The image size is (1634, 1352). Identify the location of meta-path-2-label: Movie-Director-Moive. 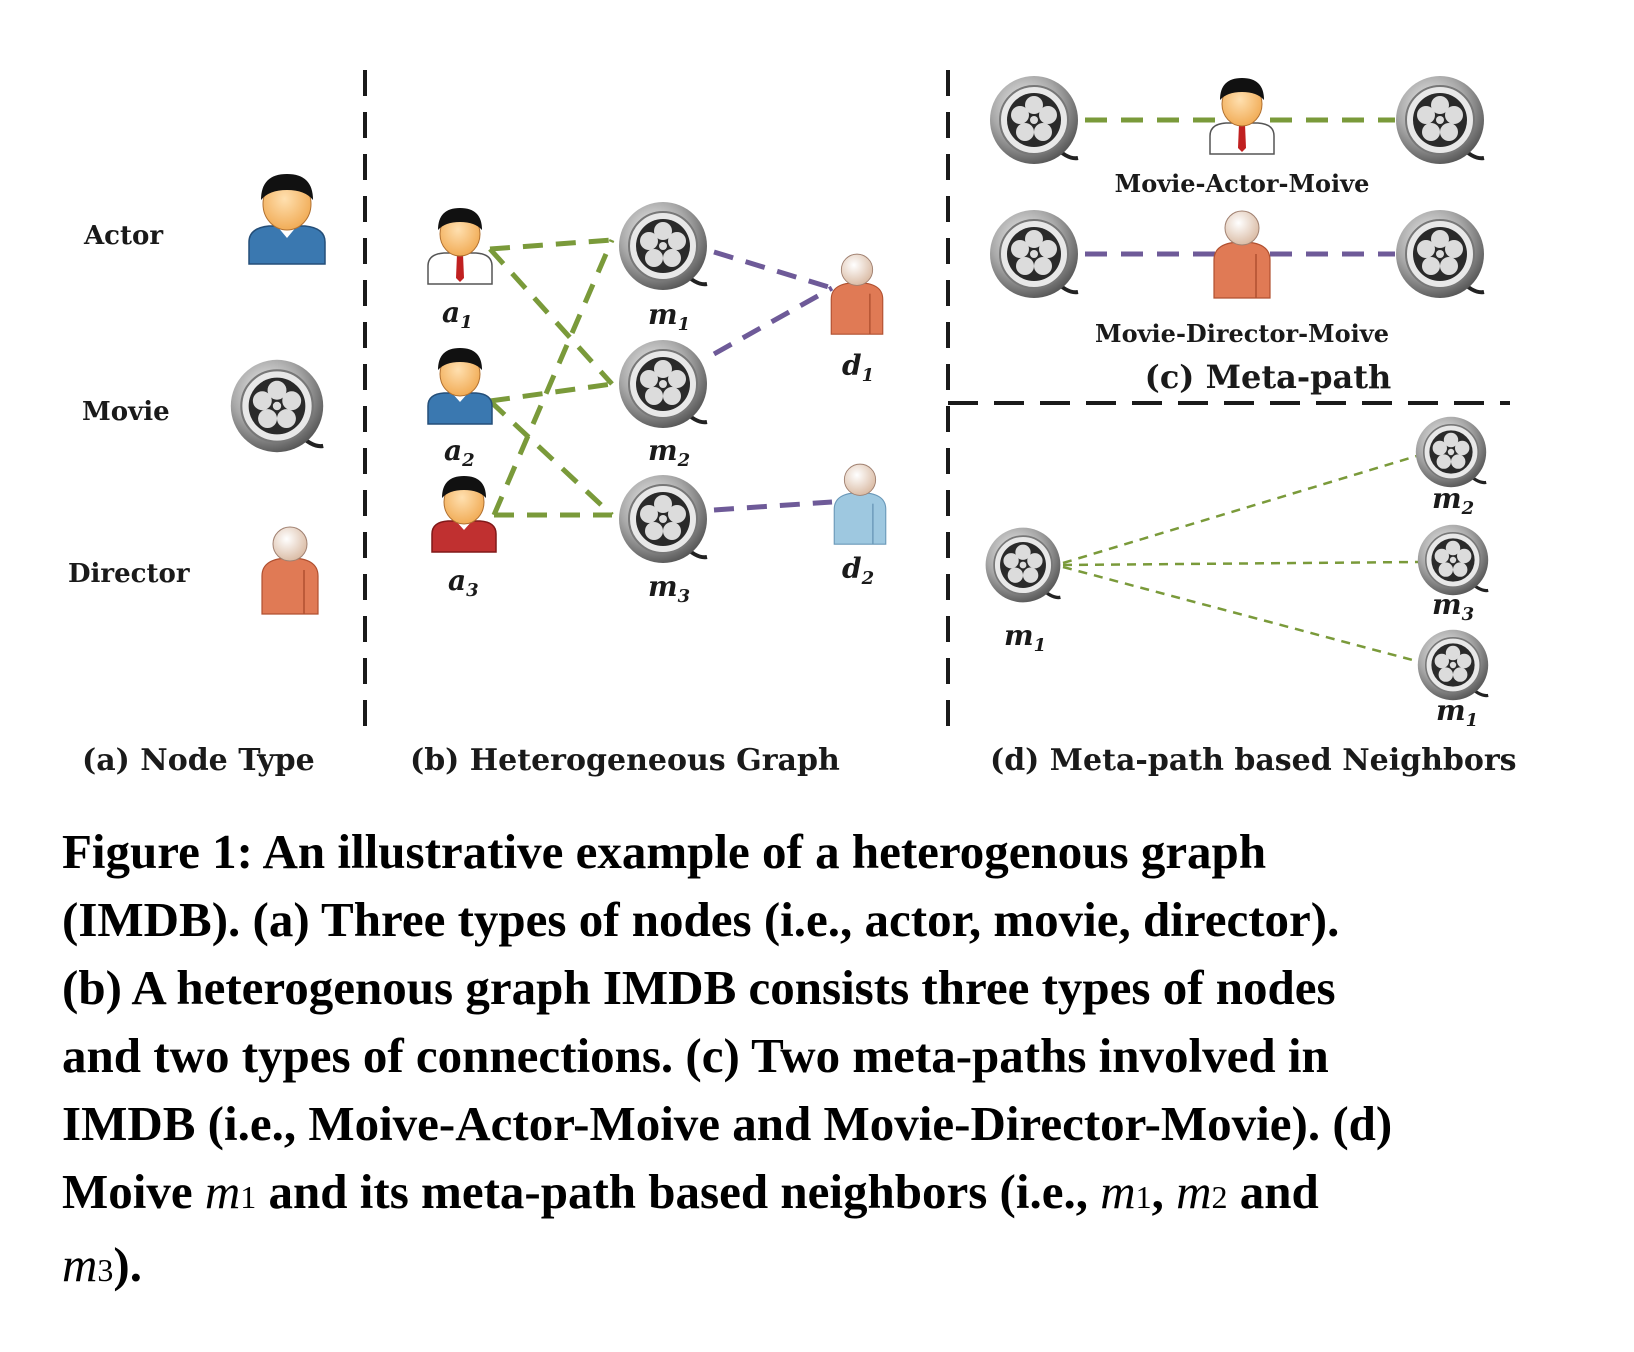
(1242, 333).